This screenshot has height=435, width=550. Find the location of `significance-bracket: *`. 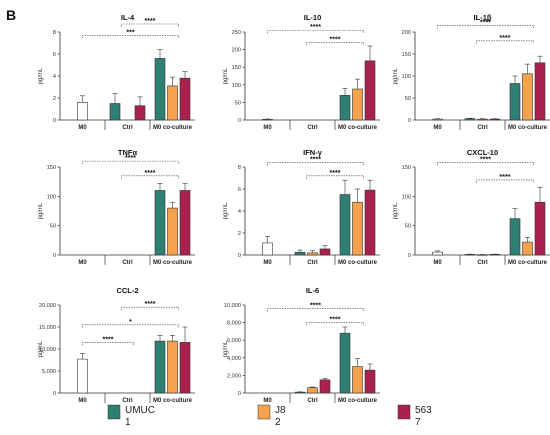

significance-bracket: * is located at coordinates (130, 323).